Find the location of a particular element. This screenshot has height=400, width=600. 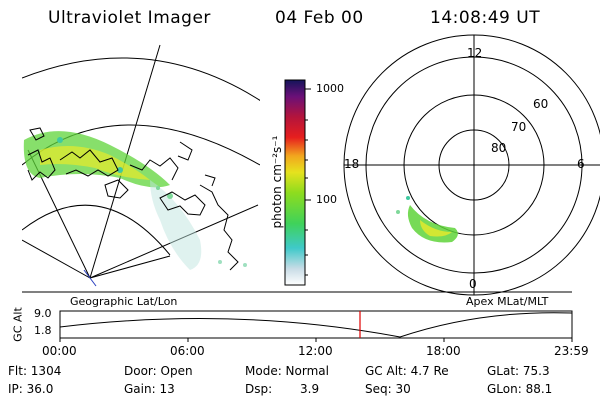

left-panel-caption: Geographic Lat/Lon is located at coordinates (124, 301).